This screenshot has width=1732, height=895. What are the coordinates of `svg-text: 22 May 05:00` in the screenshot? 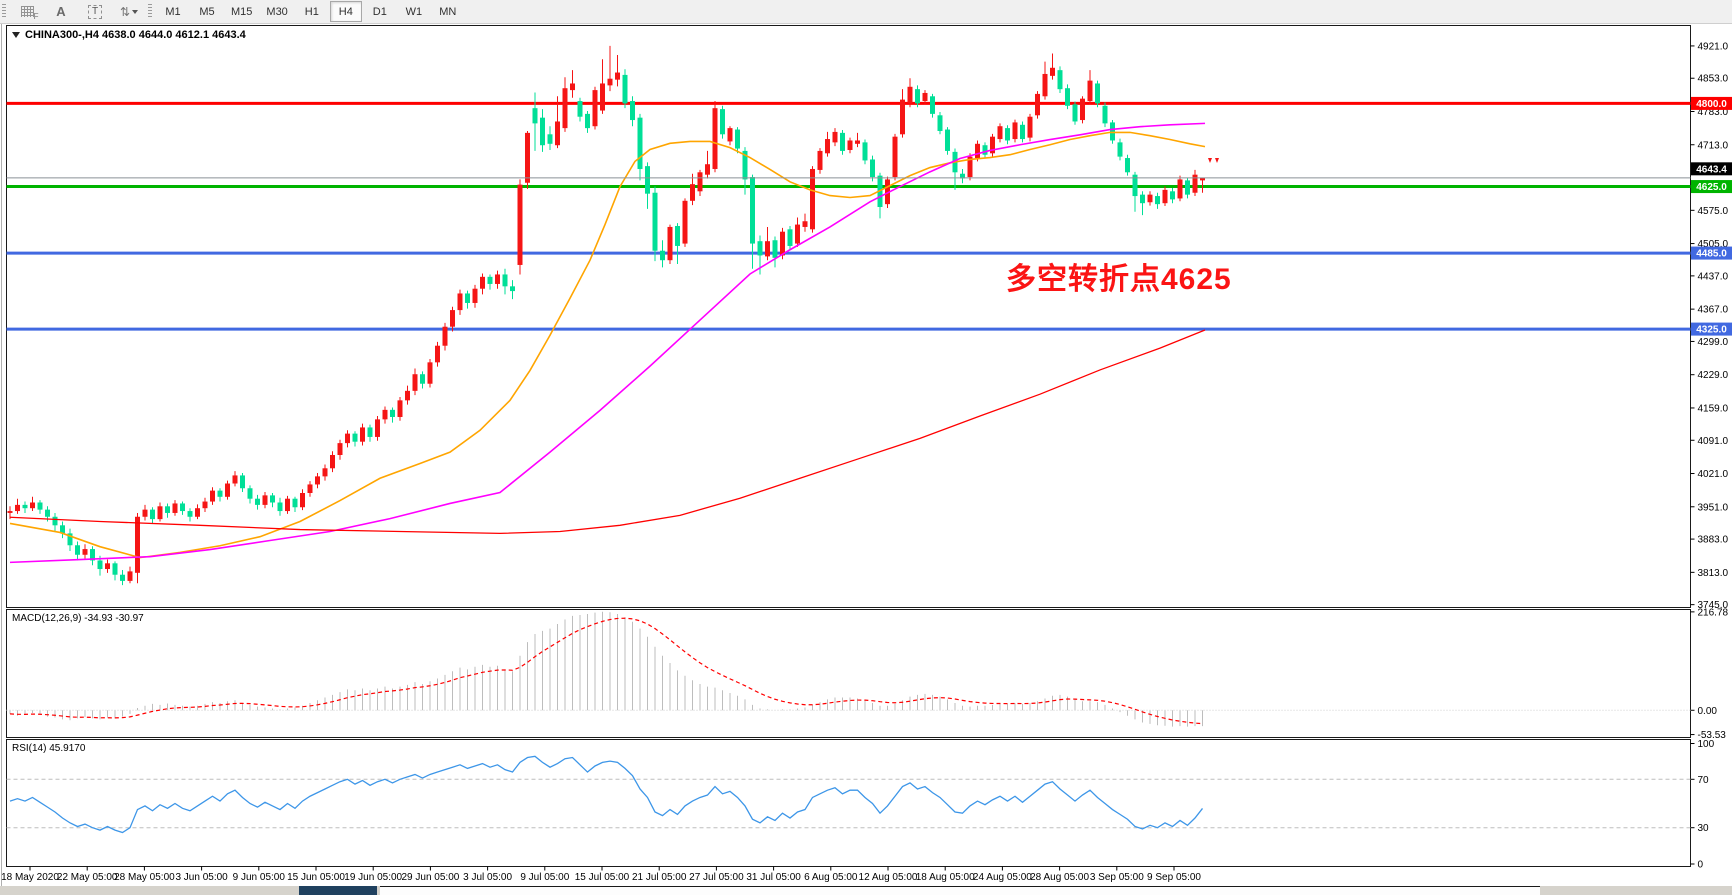 It's located at (87, 877).